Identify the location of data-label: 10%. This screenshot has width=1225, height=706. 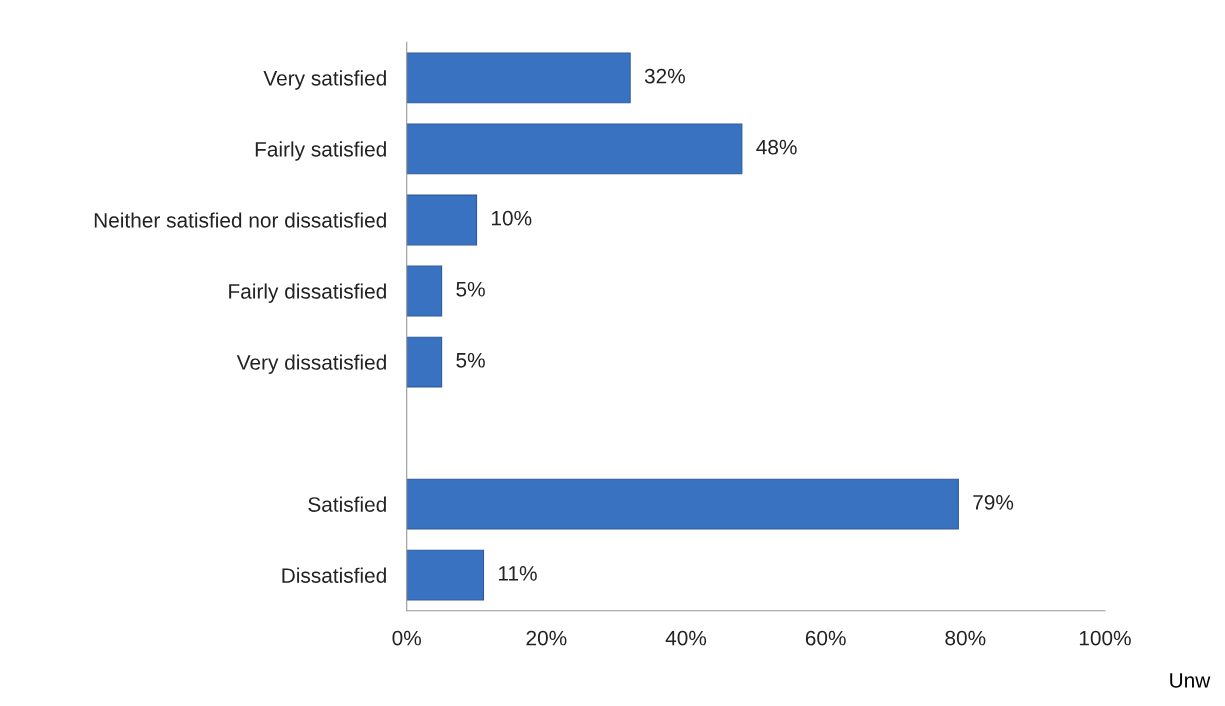
(512, 218).